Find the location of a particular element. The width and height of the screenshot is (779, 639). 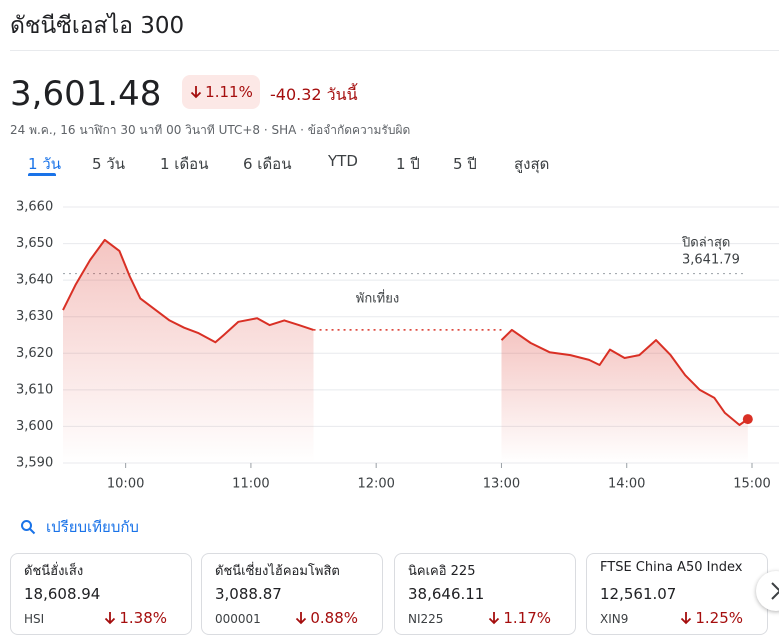

range-tab: 5 ปี is located at coordinates (465, 164).